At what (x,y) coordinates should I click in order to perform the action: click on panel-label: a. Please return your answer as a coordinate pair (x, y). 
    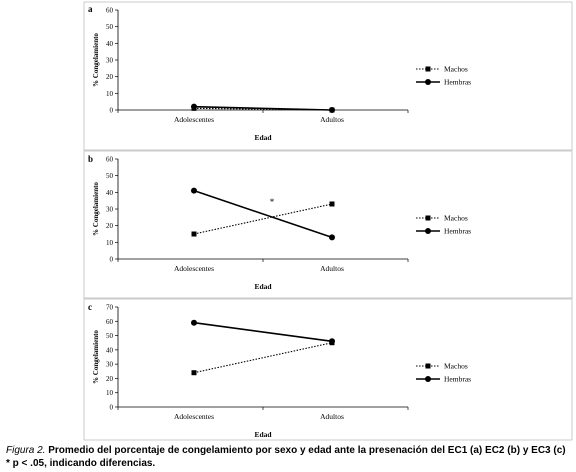
    Looking at the image, I should click on (90, 9).